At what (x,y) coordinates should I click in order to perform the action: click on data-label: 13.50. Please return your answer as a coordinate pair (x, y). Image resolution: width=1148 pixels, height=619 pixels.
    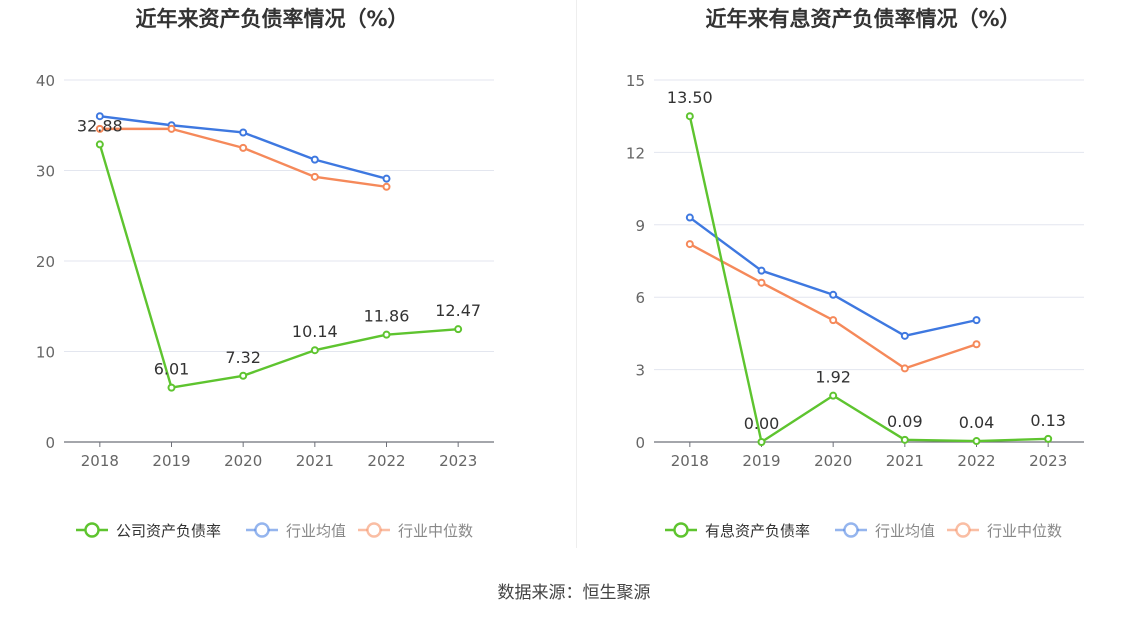
    Looking at the image, I should click on (690, 97).